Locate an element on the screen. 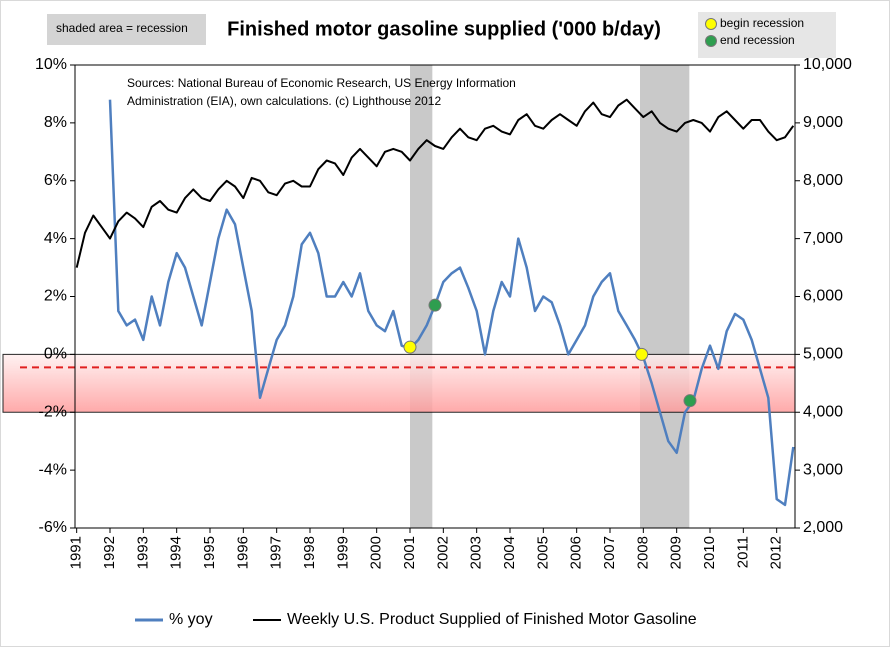 Image resolution: width=890 pixels, height=647 pixels. x-tick-label: 1998 is located at coordinates (309, 552).